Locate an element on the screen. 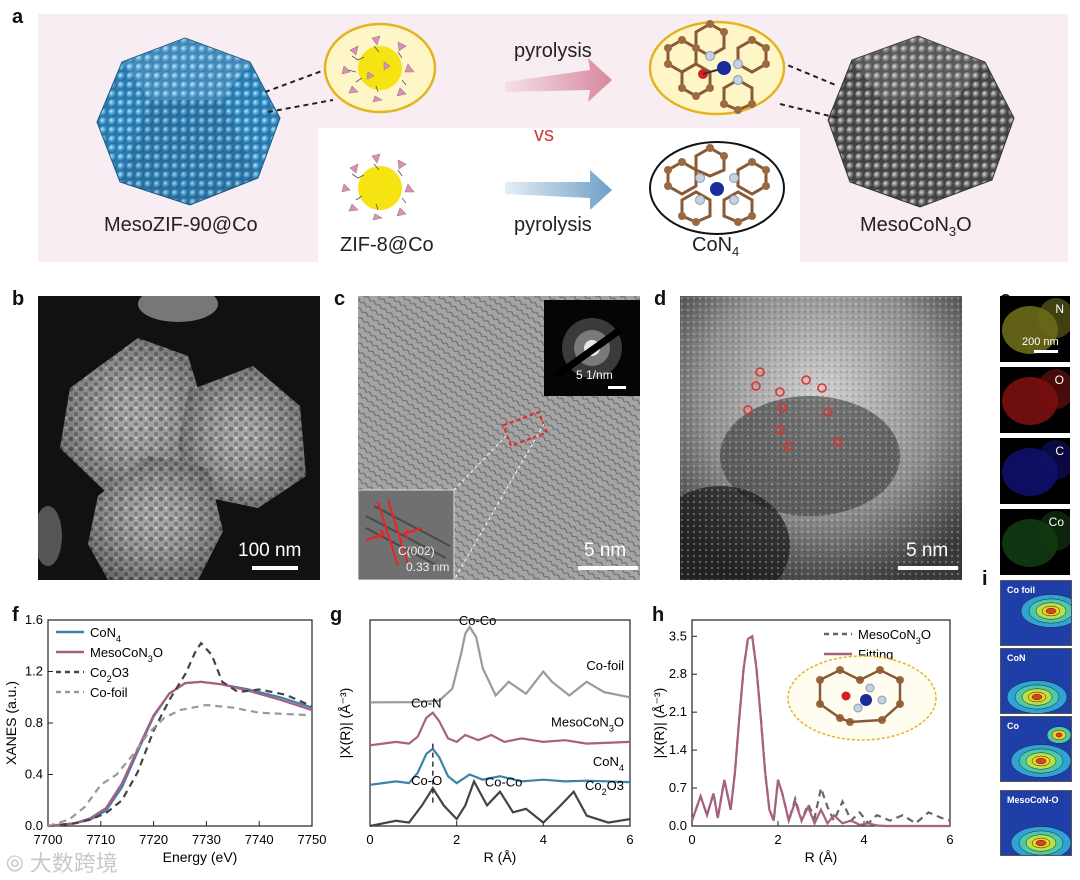  panel-letter-d: d is located at coordinates (660, 299).